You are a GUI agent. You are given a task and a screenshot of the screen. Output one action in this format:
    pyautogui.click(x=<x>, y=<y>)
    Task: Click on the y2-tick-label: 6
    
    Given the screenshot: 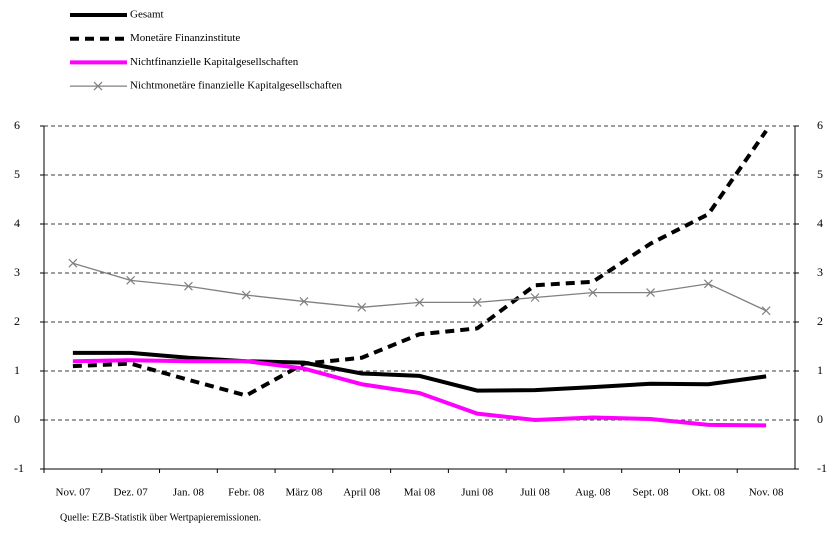 What is the action you would take?
    pyautogui.click(x=820, y=125)
    